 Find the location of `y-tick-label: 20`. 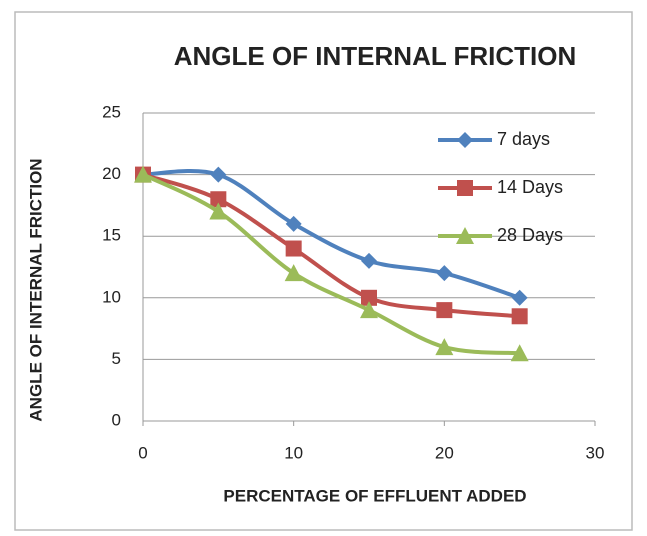

y-tick-label: 20 is located at coordinates (111, 173).